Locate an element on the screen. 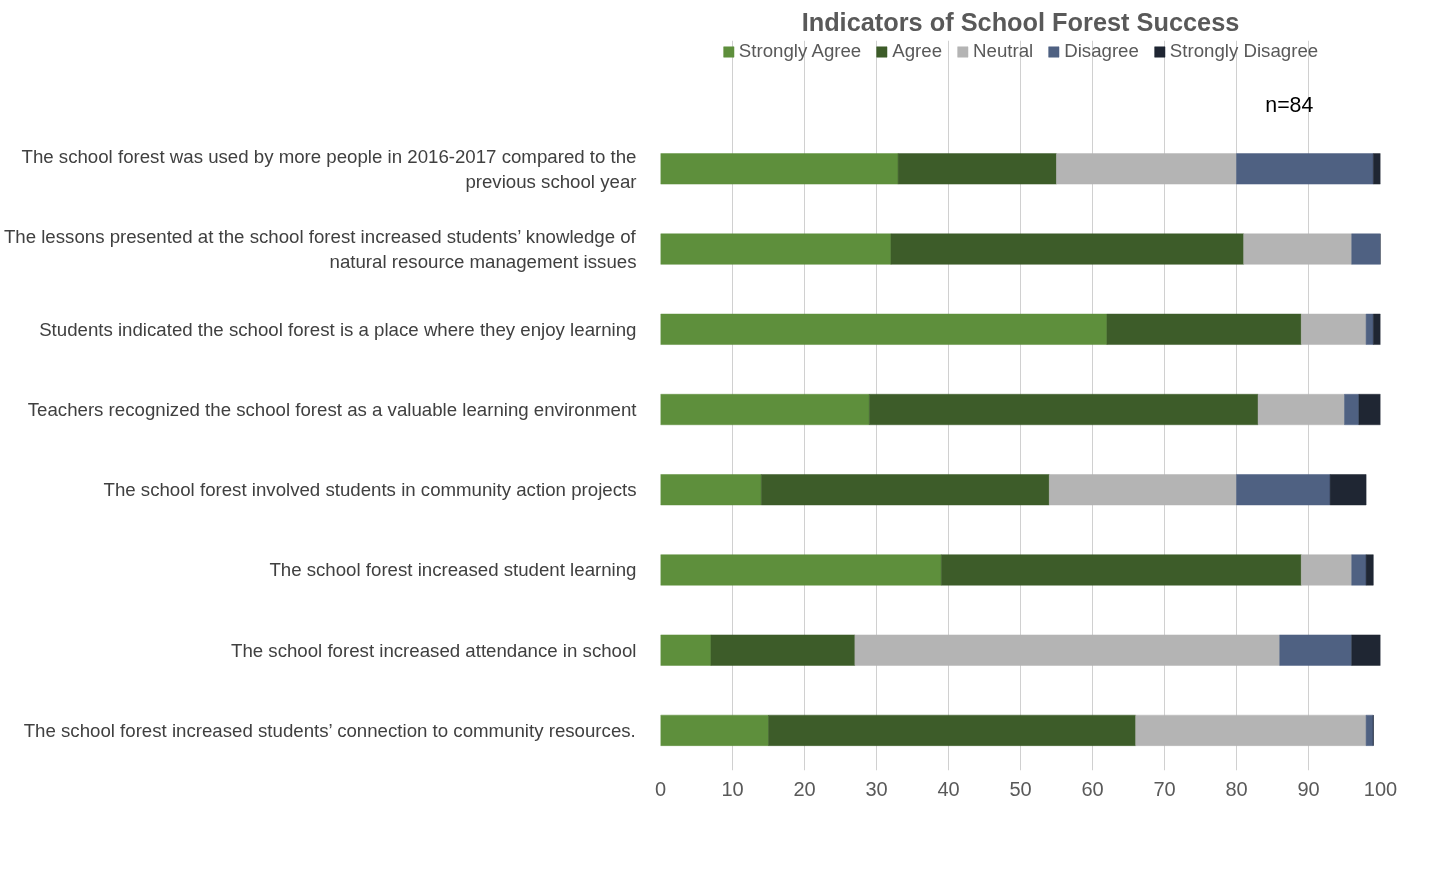 This screenshot has height=874, width=1447. y-tick-label: The school forest increased student learning is located at coordinates (453, 570).